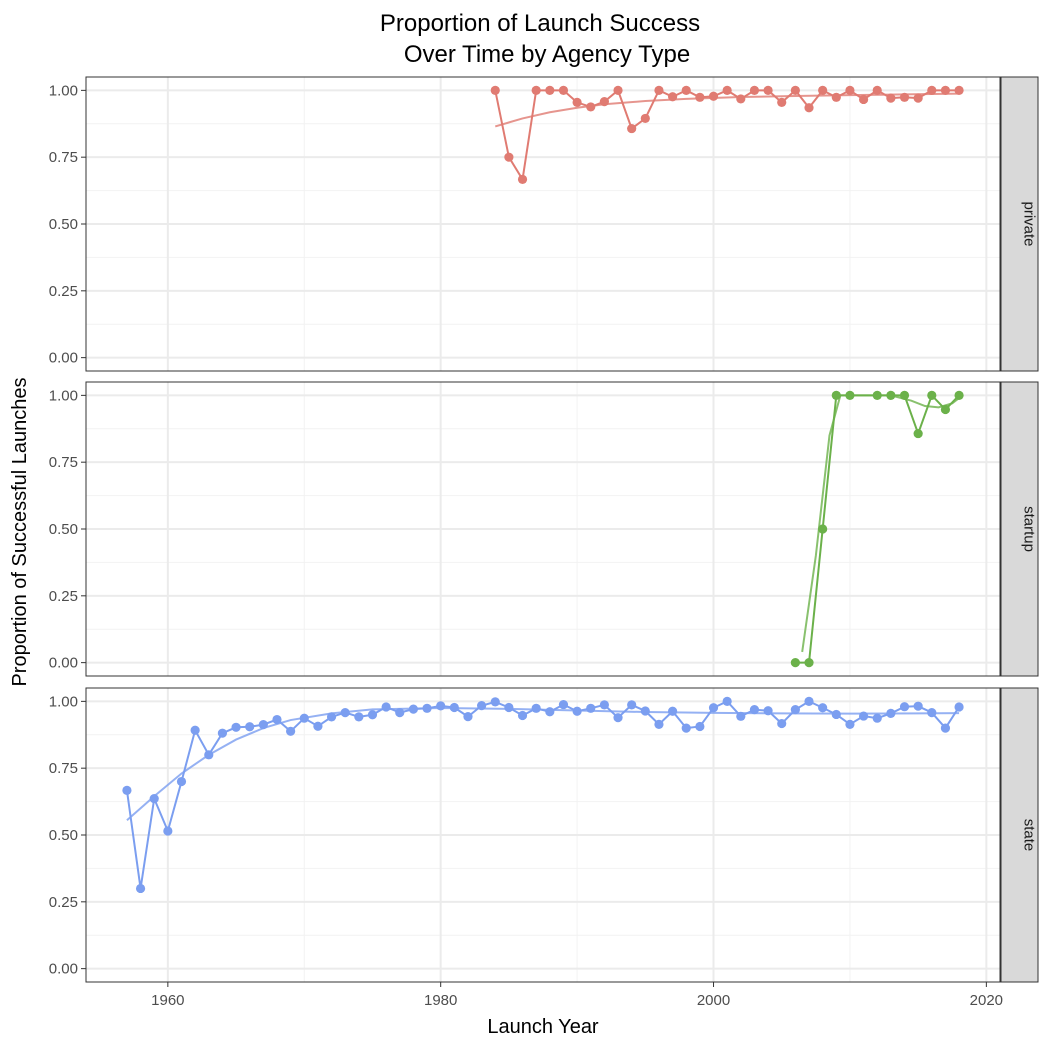 Image resolution: width=1050 pixels, height=1050 pixels. I want to click on x-tick-label: 1960, so click(167, 1000).